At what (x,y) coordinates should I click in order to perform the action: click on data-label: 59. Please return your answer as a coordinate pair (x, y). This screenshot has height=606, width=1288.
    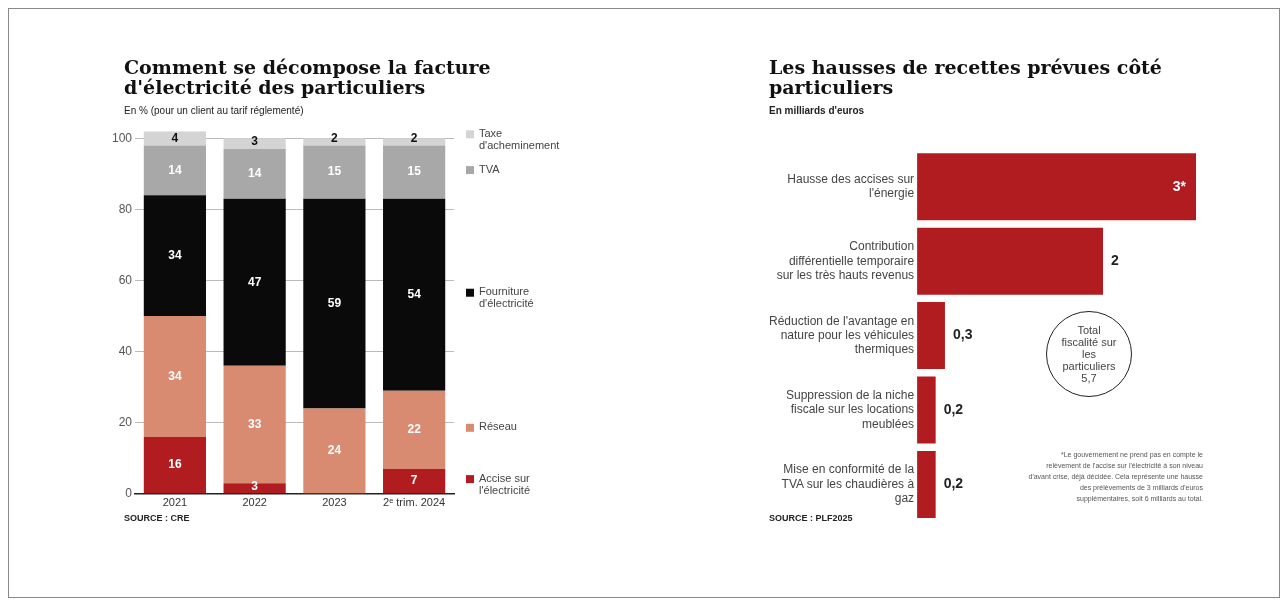
    Looking at the image, I should click on (334, 302).